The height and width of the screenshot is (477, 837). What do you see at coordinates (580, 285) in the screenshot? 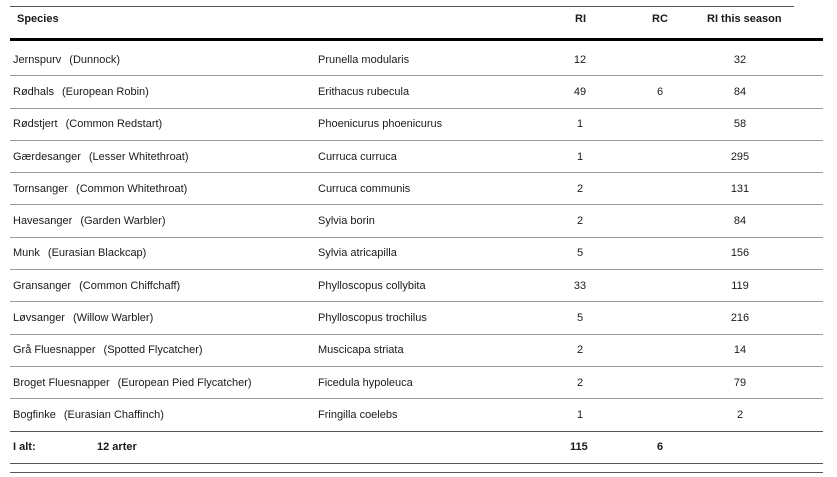
I see `ri-value: 33` at bounding box center [580, 285].